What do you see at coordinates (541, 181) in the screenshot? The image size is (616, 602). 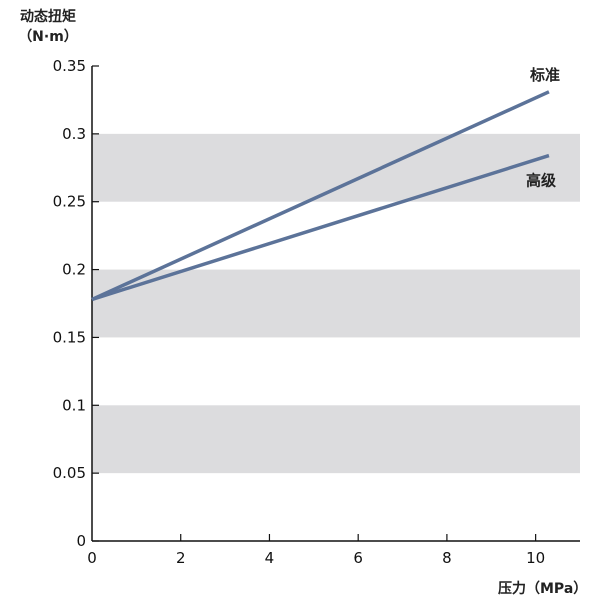 I see `series-label-1: 高级` at bounding box center [541, 181].